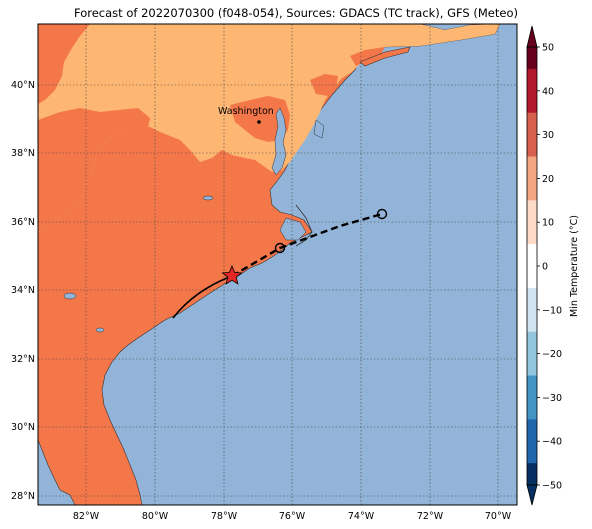 This screenshot has height=529, width=592. Describe the element at coordinates (94, 170) in the screenshot. I see `warm-patch-west` at that location.